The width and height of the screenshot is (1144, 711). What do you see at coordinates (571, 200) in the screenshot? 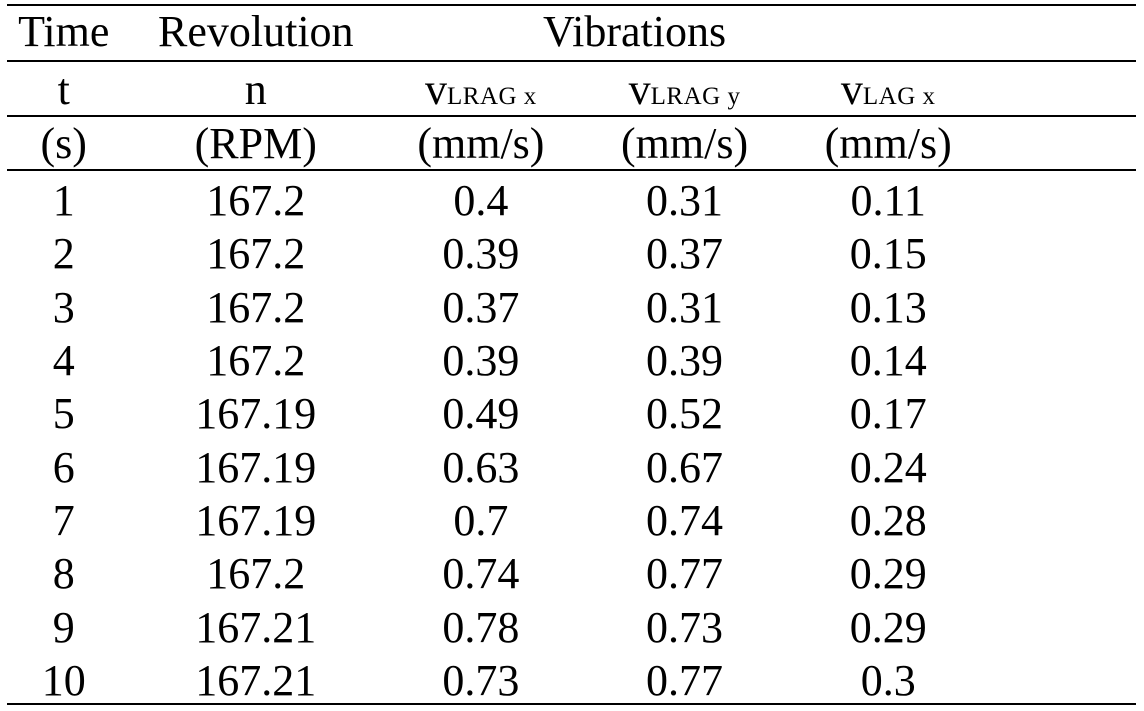
I see `table-row: 1 167.2 0.4 0.31 0.11` at bounding box center [571, 200].